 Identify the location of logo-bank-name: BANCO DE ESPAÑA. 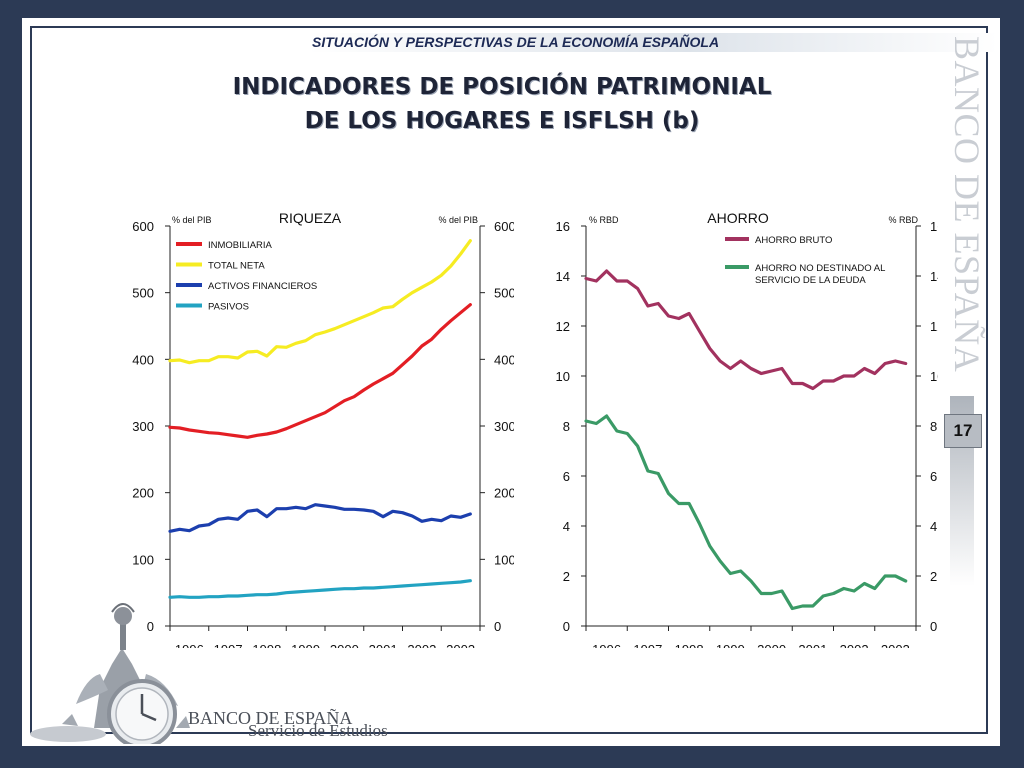
(270, 718).